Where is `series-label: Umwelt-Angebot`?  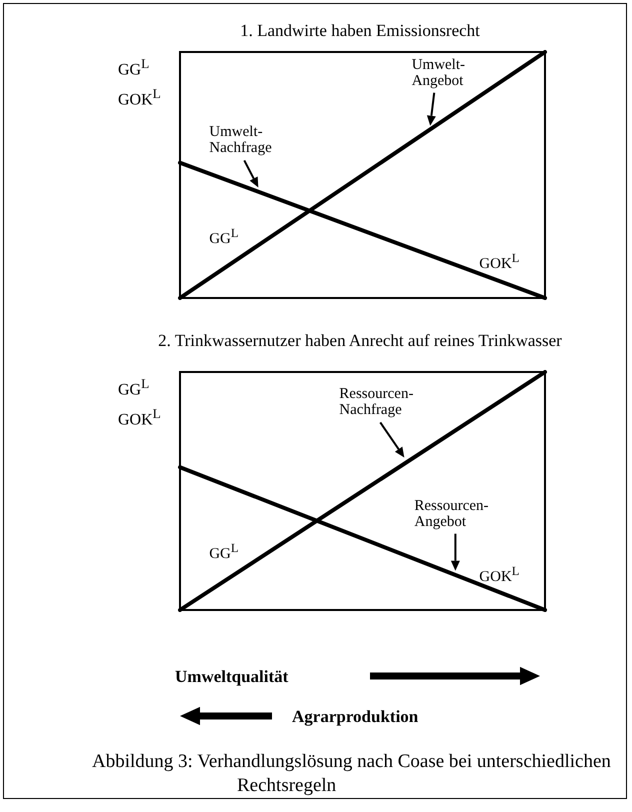 series-label: Umwelt-Angebot is located at coordinates (439, 72).